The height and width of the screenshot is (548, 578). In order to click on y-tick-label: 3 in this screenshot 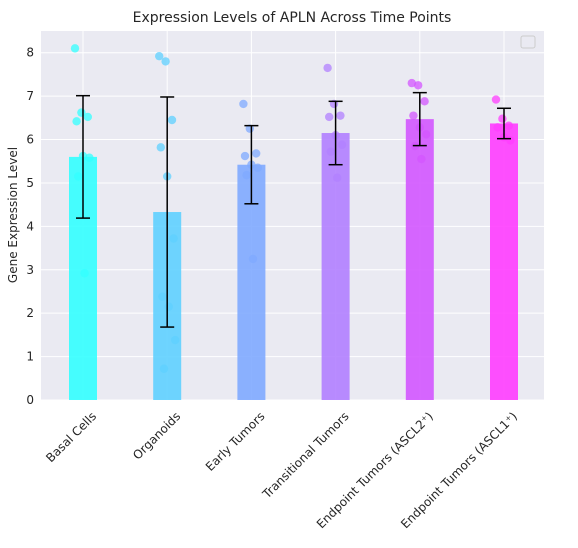, I will do `click(30, 270)`.